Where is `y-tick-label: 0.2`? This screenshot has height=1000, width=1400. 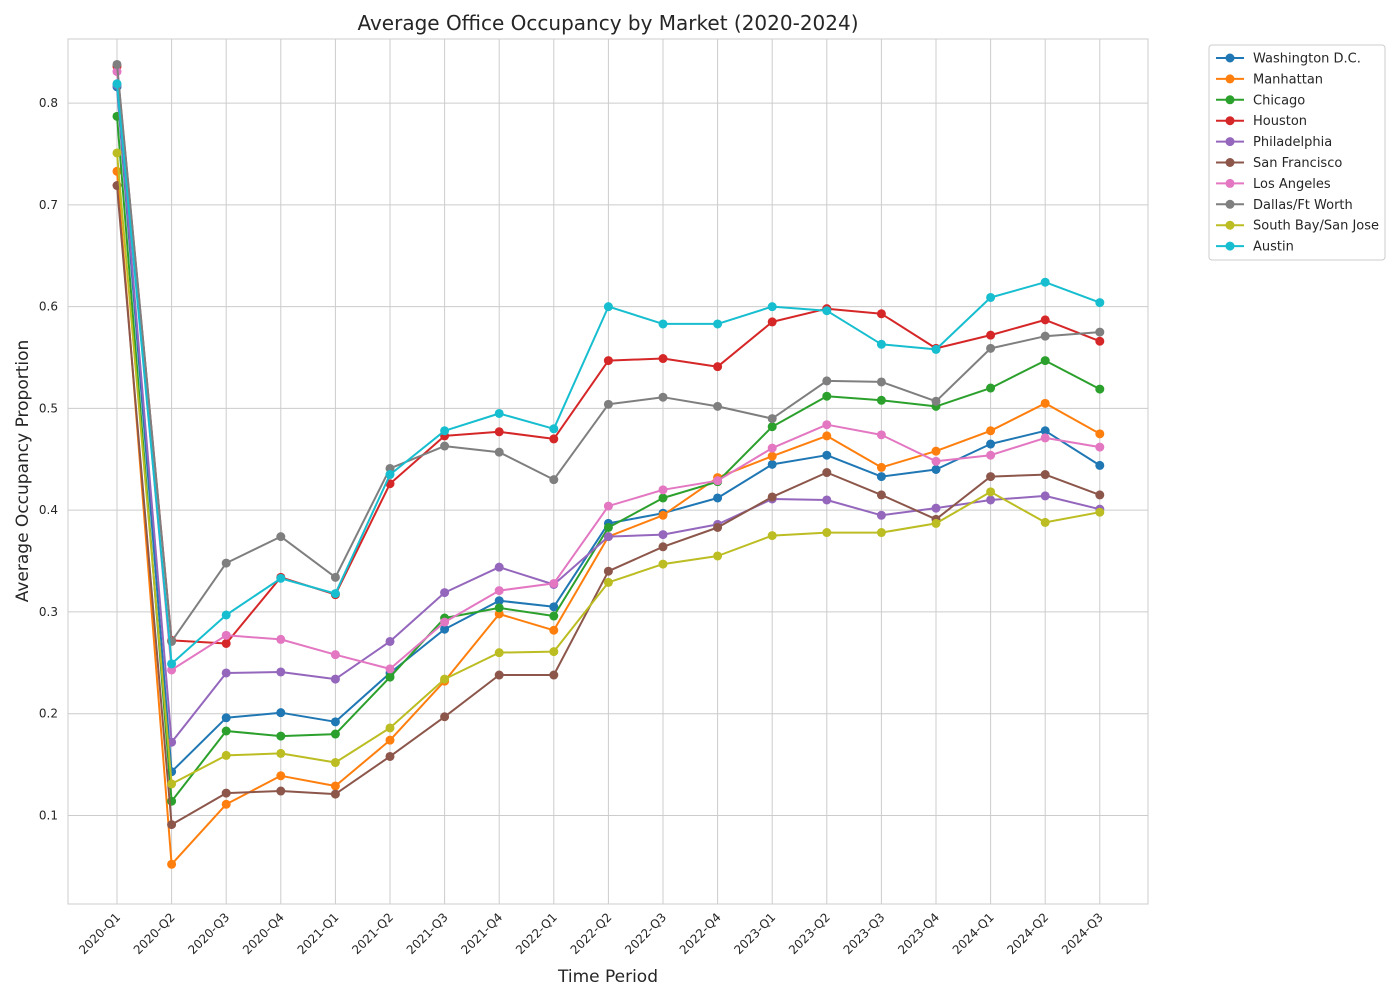 y-tick-label: 0.2 is located at coordinates (48, 714).